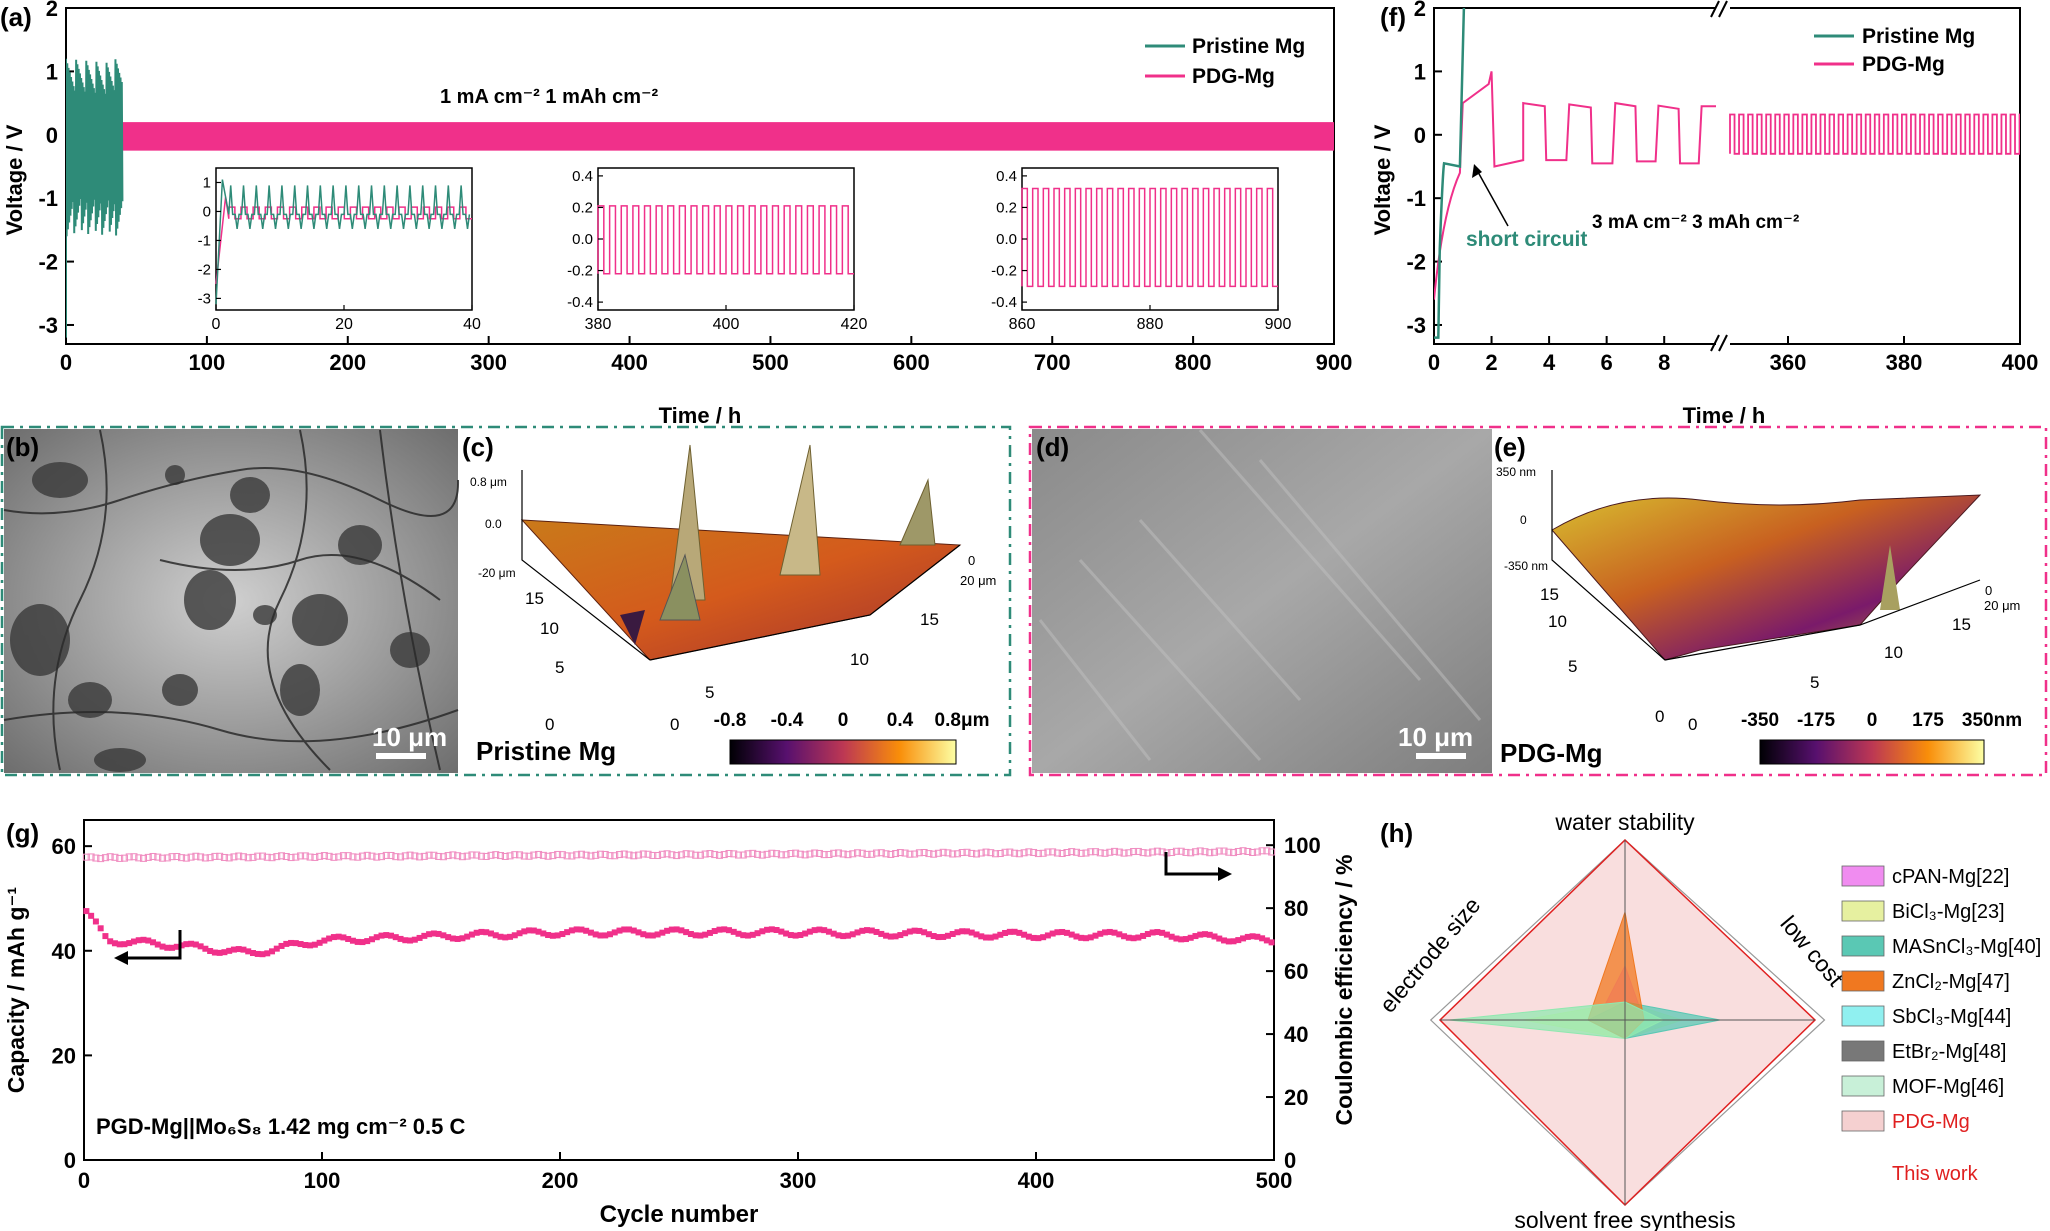 The height and width of the screenshot is (1231, 2050). Describe the element at coordinates (1961, 624) in the screenshot. I see `afm-e-x15: 15` at that location.